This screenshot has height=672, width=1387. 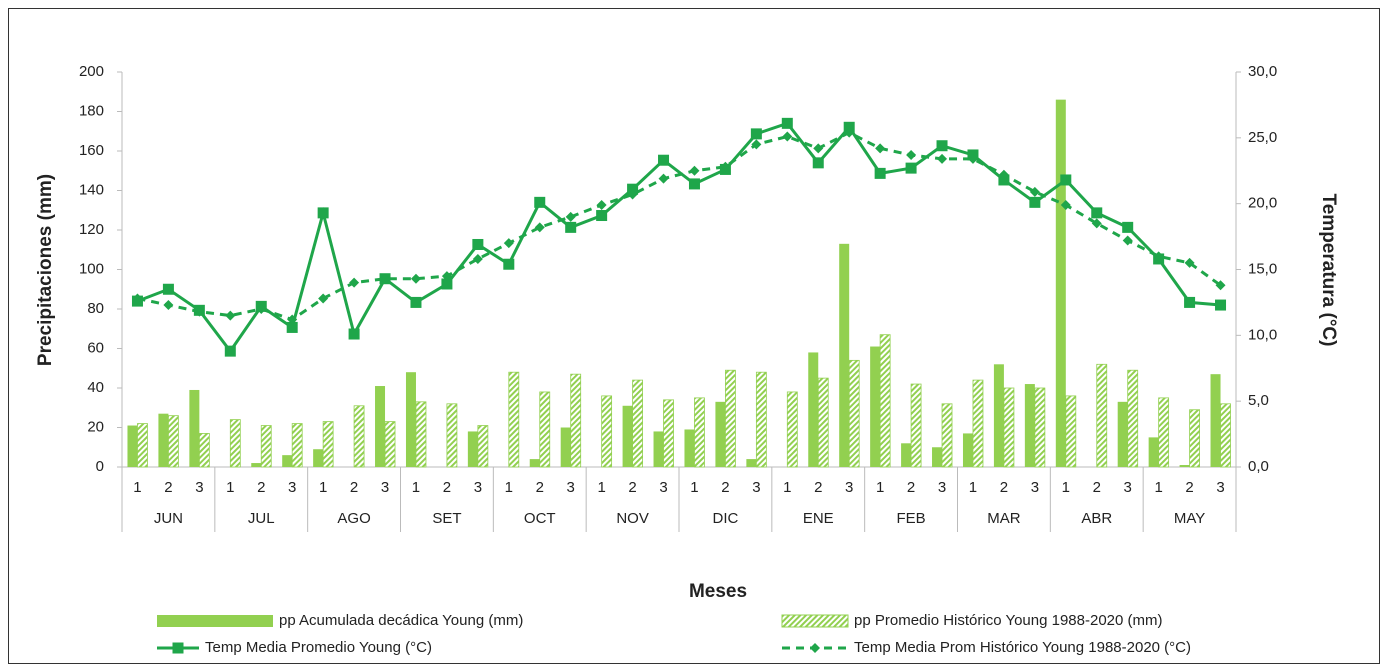 I want to click on y-tick-label: 200, so click(x=91, y=71).